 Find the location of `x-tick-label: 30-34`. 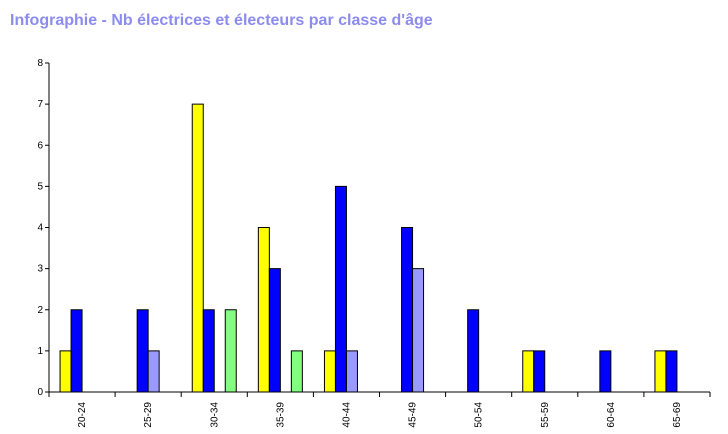

x-tick-label: 30-34 is located at coordinates (214, 415).